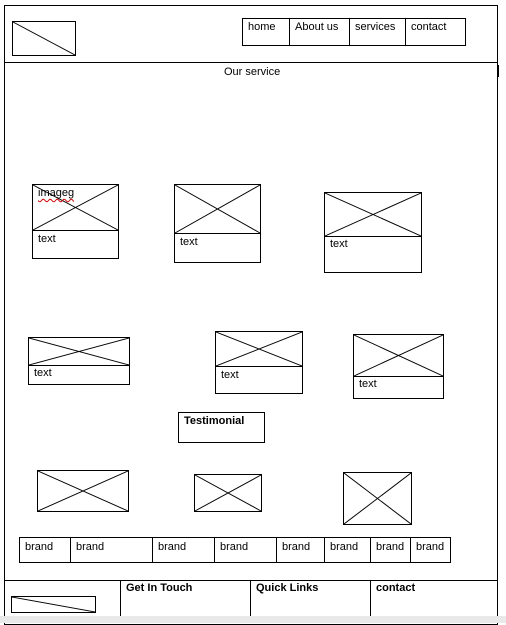 The width and height of the screenshot is (506, 625). I want to click on testimonial-title-box: Testimonial, so click(221, 427).